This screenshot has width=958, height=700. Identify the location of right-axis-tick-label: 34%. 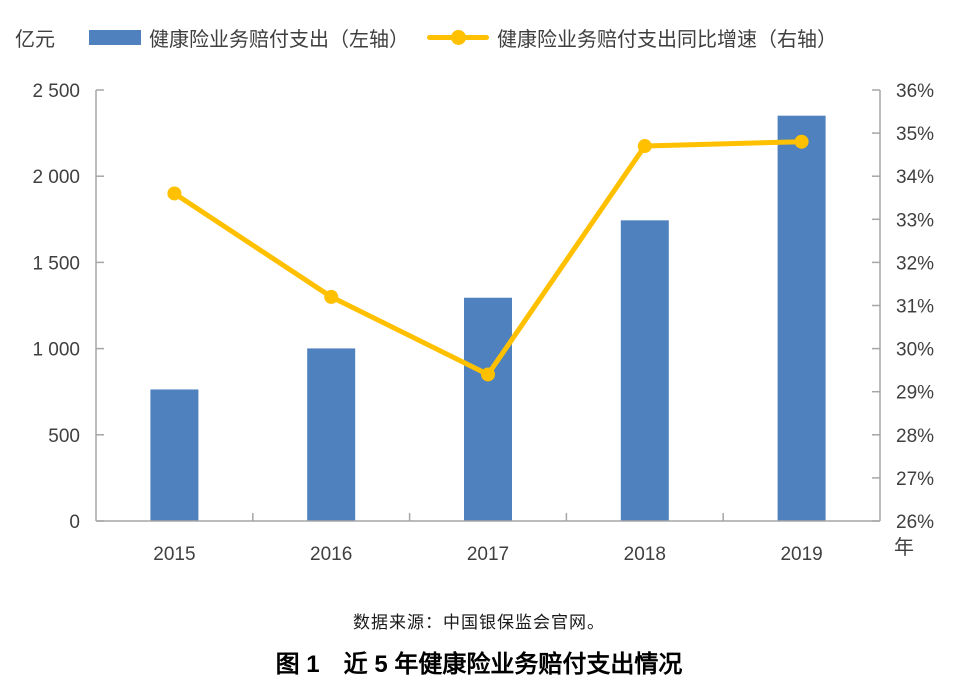
(915, 177).